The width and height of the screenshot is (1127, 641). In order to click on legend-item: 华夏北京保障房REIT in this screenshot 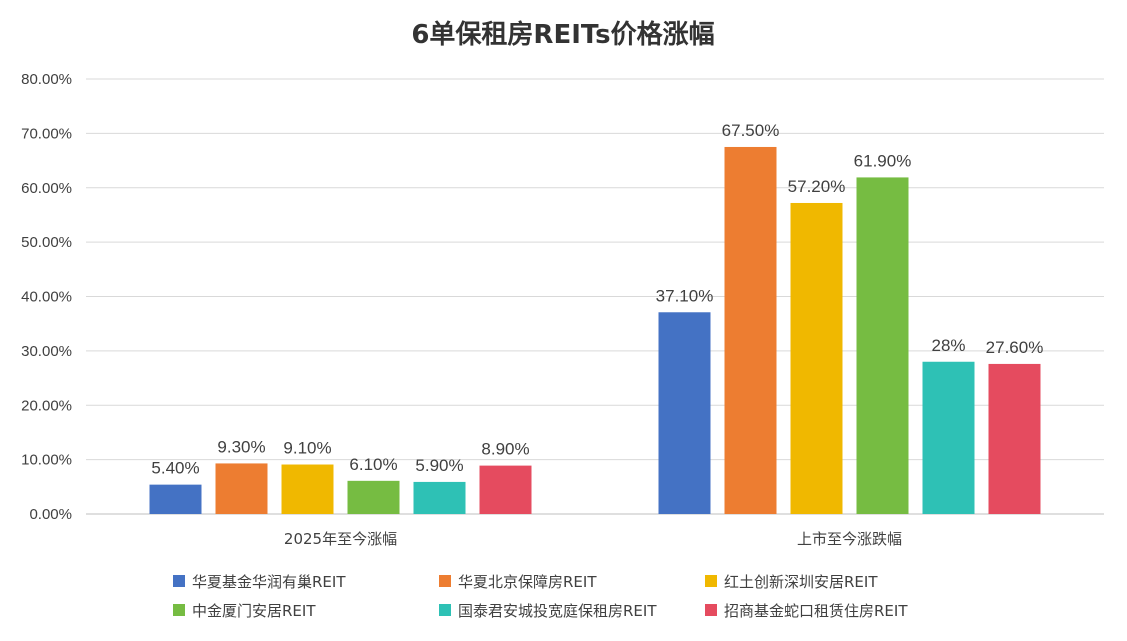, I will do `click(518, 582)`.